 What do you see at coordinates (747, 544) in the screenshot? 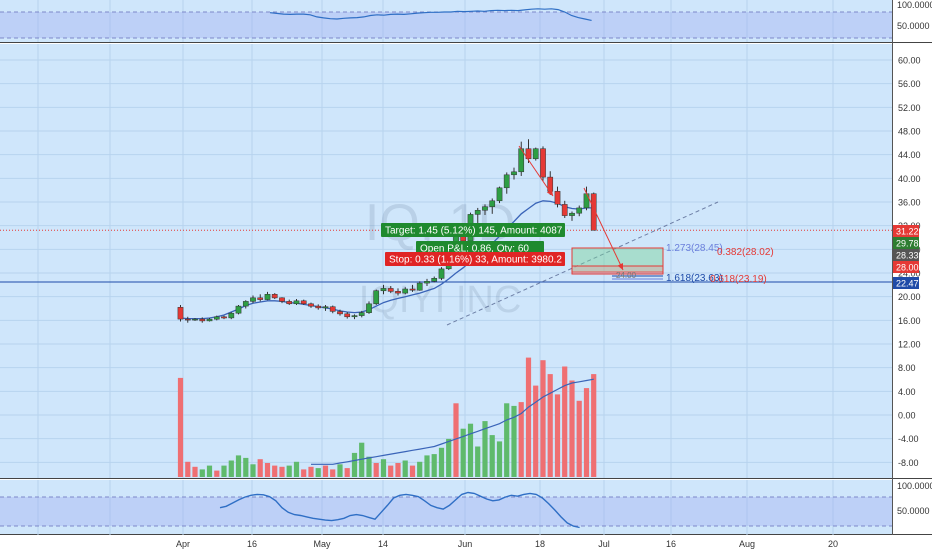
I see `time-axis-label: Aug` at bounding box center [747, 544].